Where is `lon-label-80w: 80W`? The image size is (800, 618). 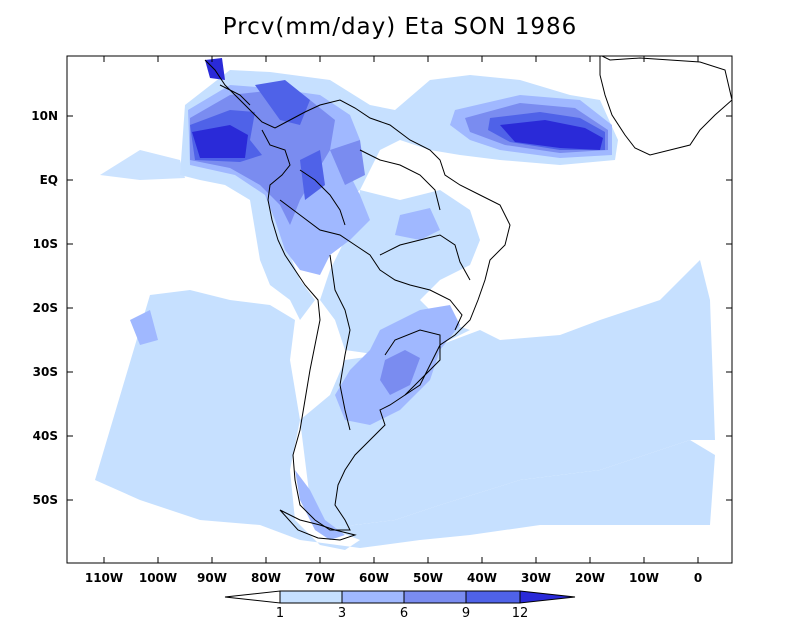
lon-label-80w: 80W is located at coordinates (266, 578).